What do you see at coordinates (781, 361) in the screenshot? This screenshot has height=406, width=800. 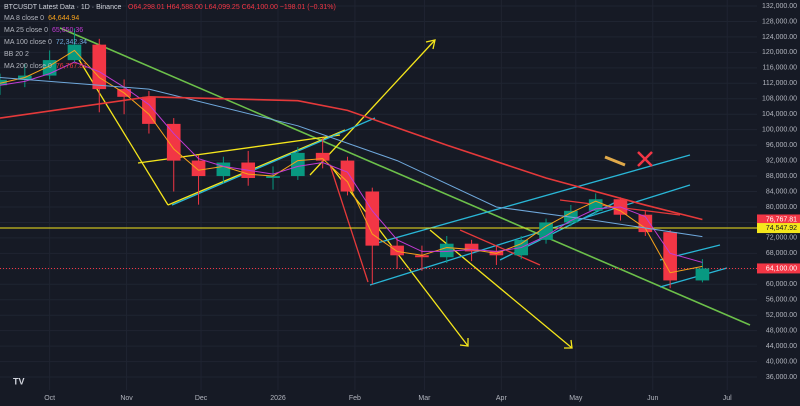 I see `y-tick-label: 40,000.00` at bounding box center [781, 361].